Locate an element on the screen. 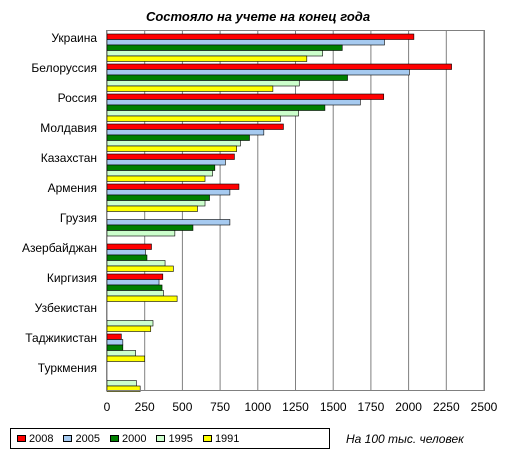 This screenshot has height=460, width=517. x-tick-label: 1250 is located at coordinates (295, 407).